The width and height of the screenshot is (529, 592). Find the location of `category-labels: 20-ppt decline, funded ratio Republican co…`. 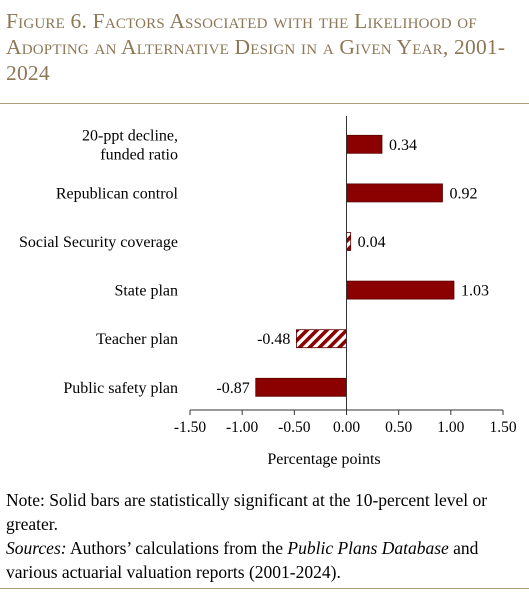

category-labels: 20-ppt decline, funded ratio Republican co… is located at coordinates (99, 262).